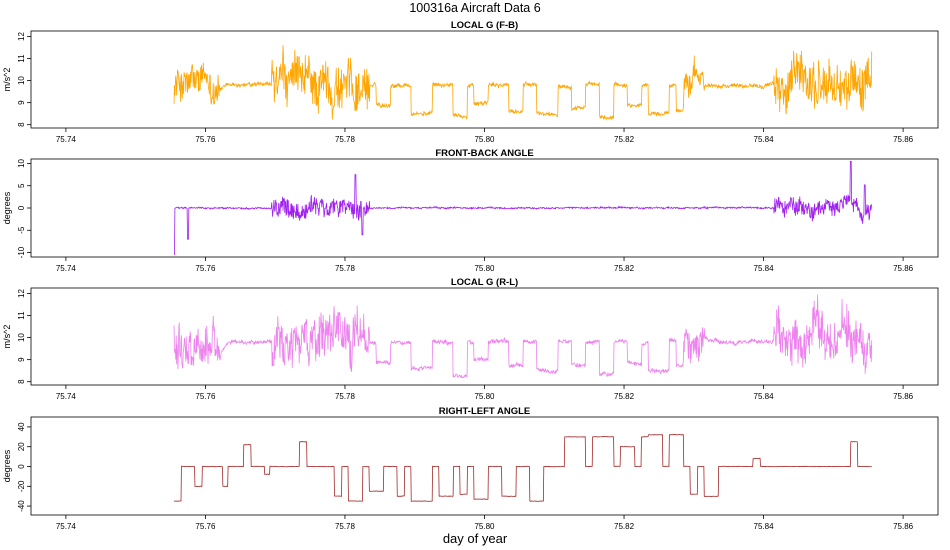 This screenshot has width=950, height=550. I want to click on panel-title: LOCAL G (R-L), so click(484, 282).